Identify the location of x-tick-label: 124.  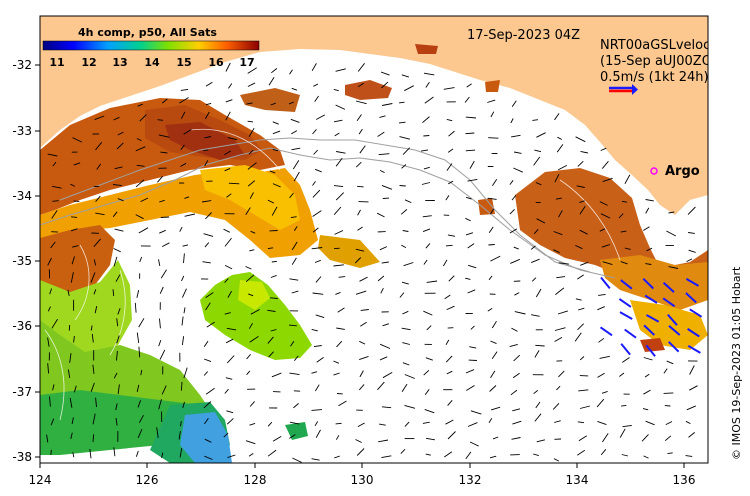
(40, 480).